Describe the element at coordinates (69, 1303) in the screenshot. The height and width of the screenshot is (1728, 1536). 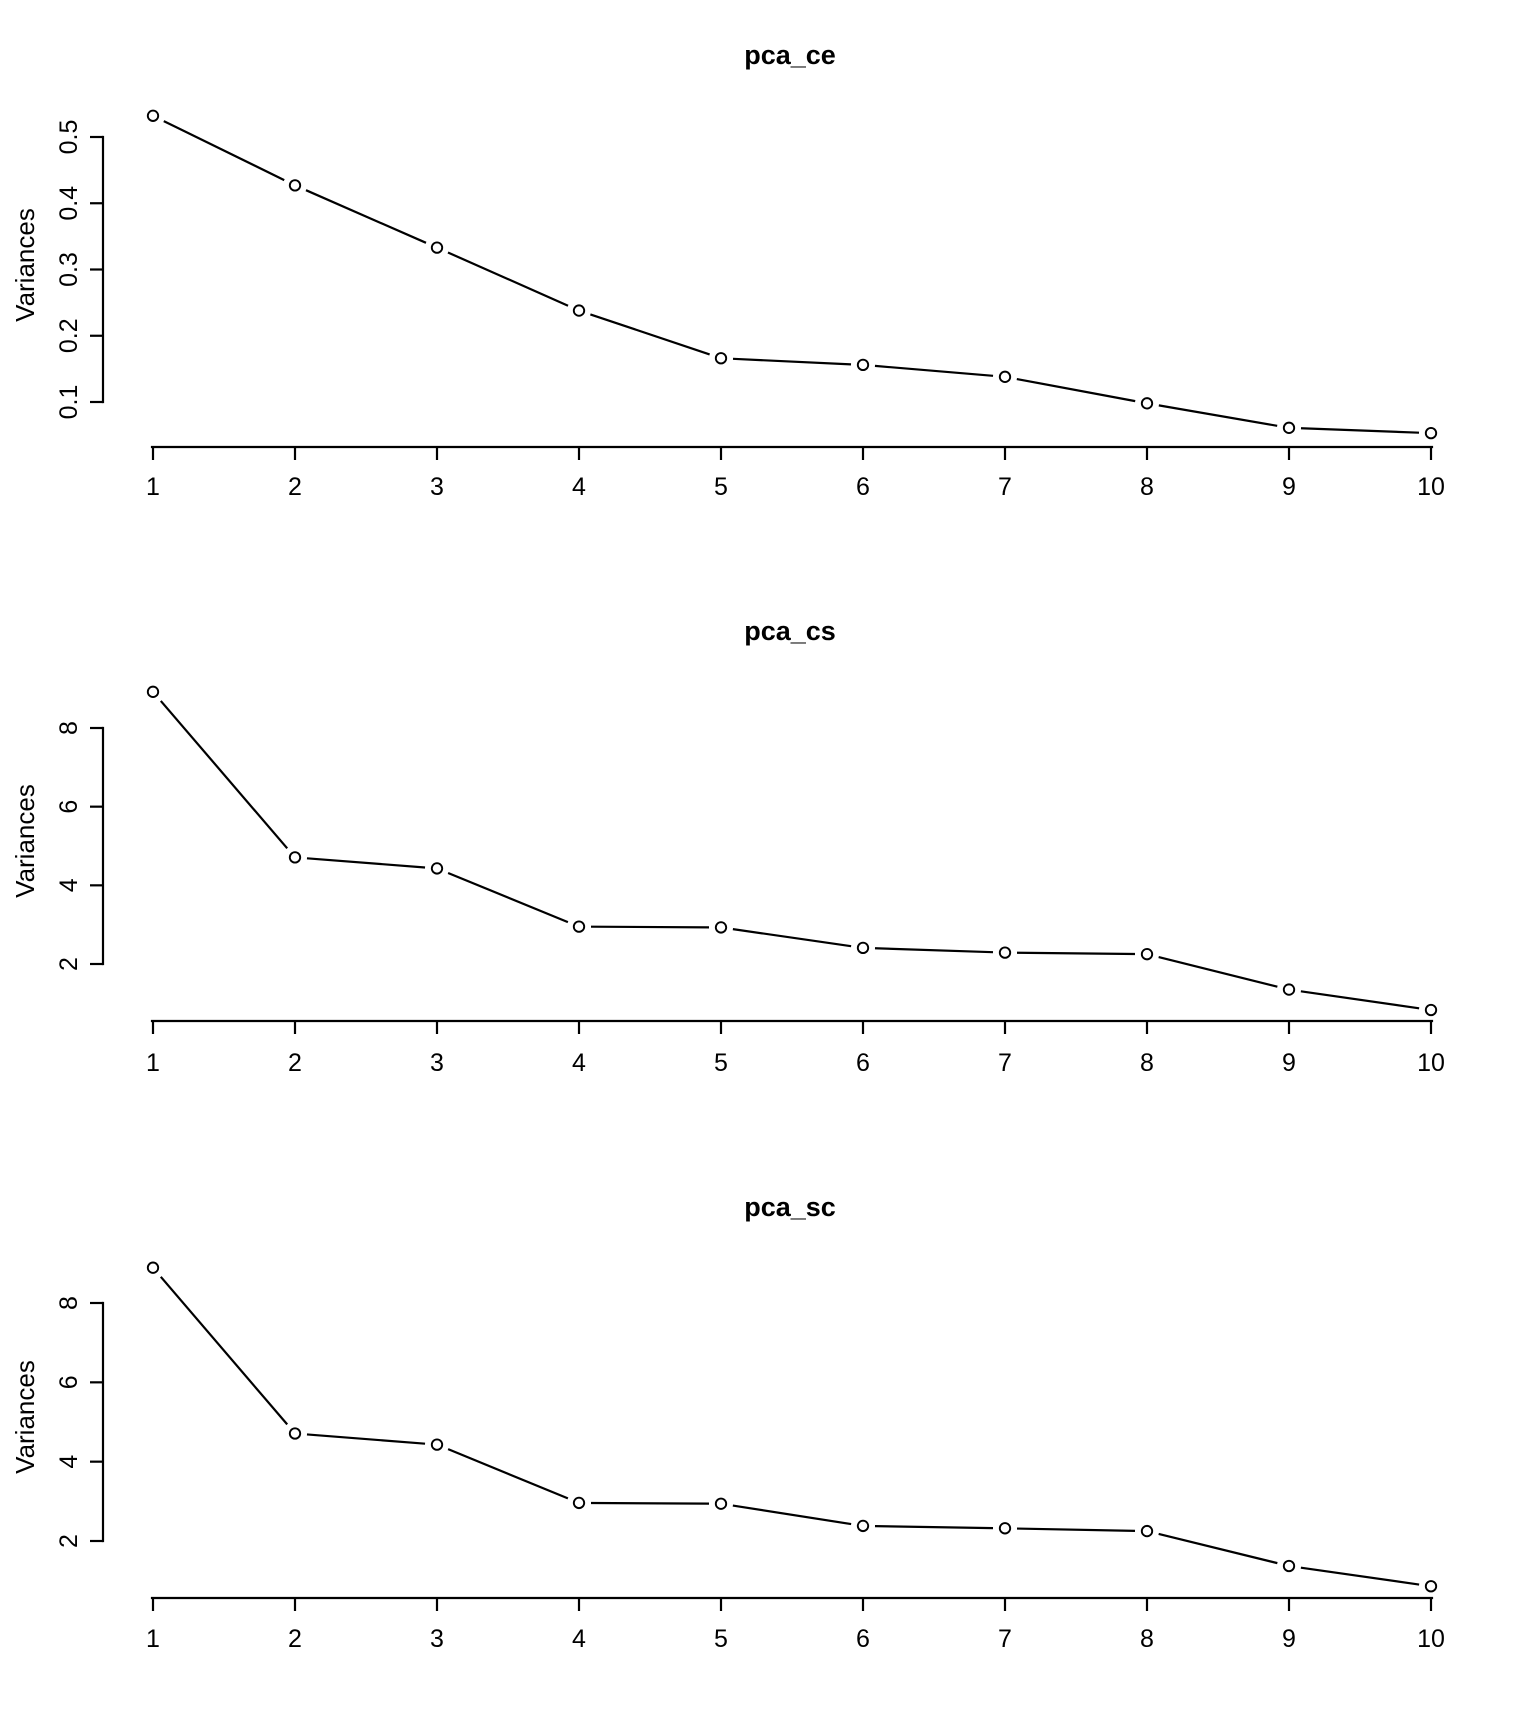
I see `y-tick-label: 8` at that location.